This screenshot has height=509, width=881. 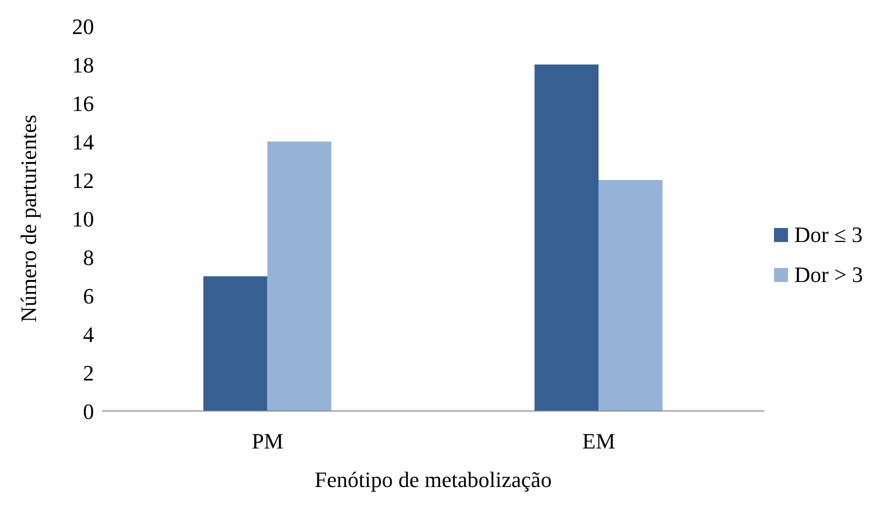 I want to click on y-tick-label: 2, so click(x=88, y=373).